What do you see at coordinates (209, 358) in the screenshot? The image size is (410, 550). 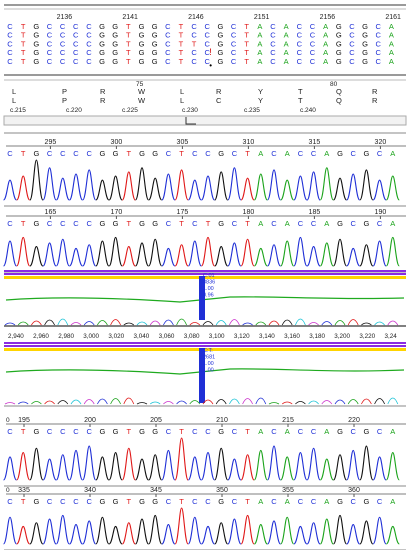 I see `peak-annotation: 2681` at bounding box center [209, 358].